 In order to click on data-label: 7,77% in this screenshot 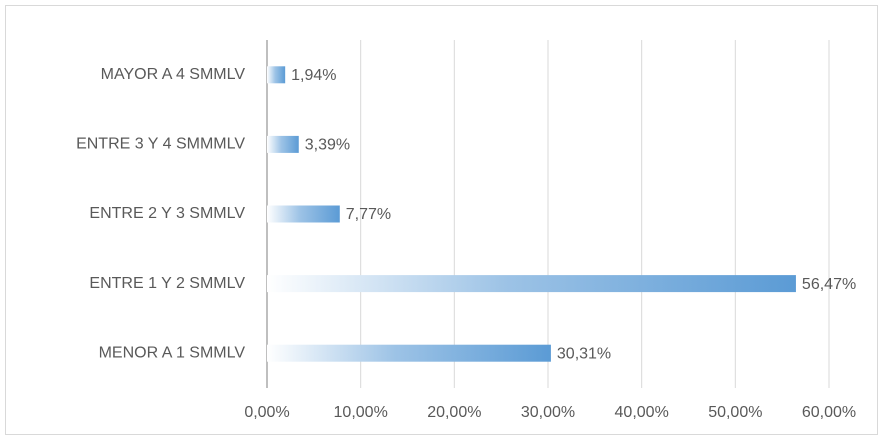, I will do `click(368, 214)`.